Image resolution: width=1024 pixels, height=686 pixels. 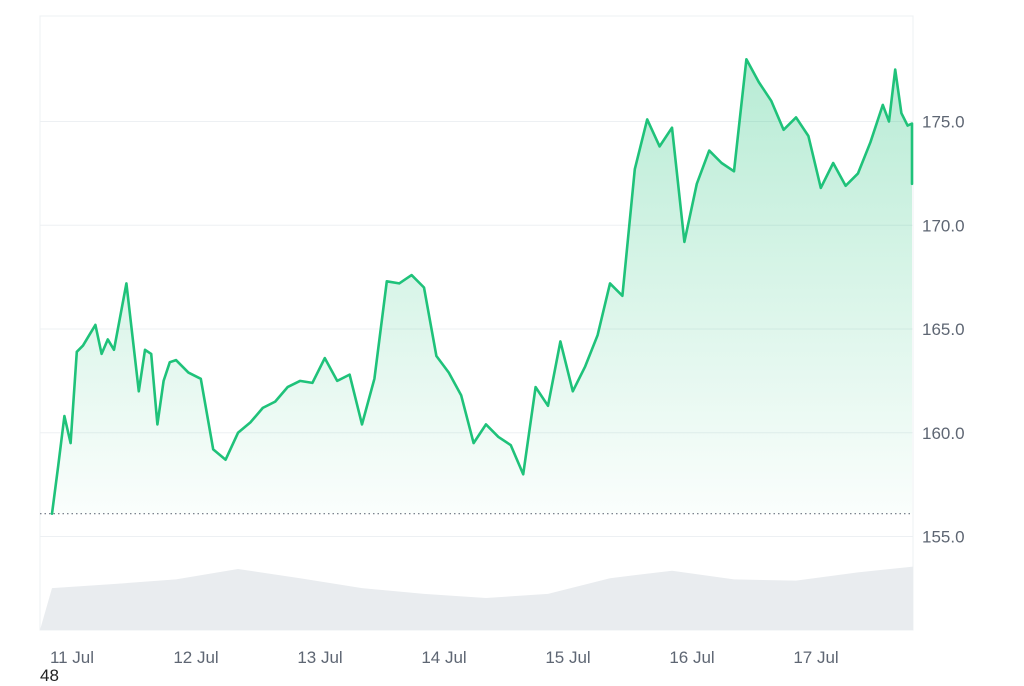 What do you see at coordinates (815, 657) in the screenshot?
I see `x-tick-label: 17 Jul` at bounding box center [815, 657].